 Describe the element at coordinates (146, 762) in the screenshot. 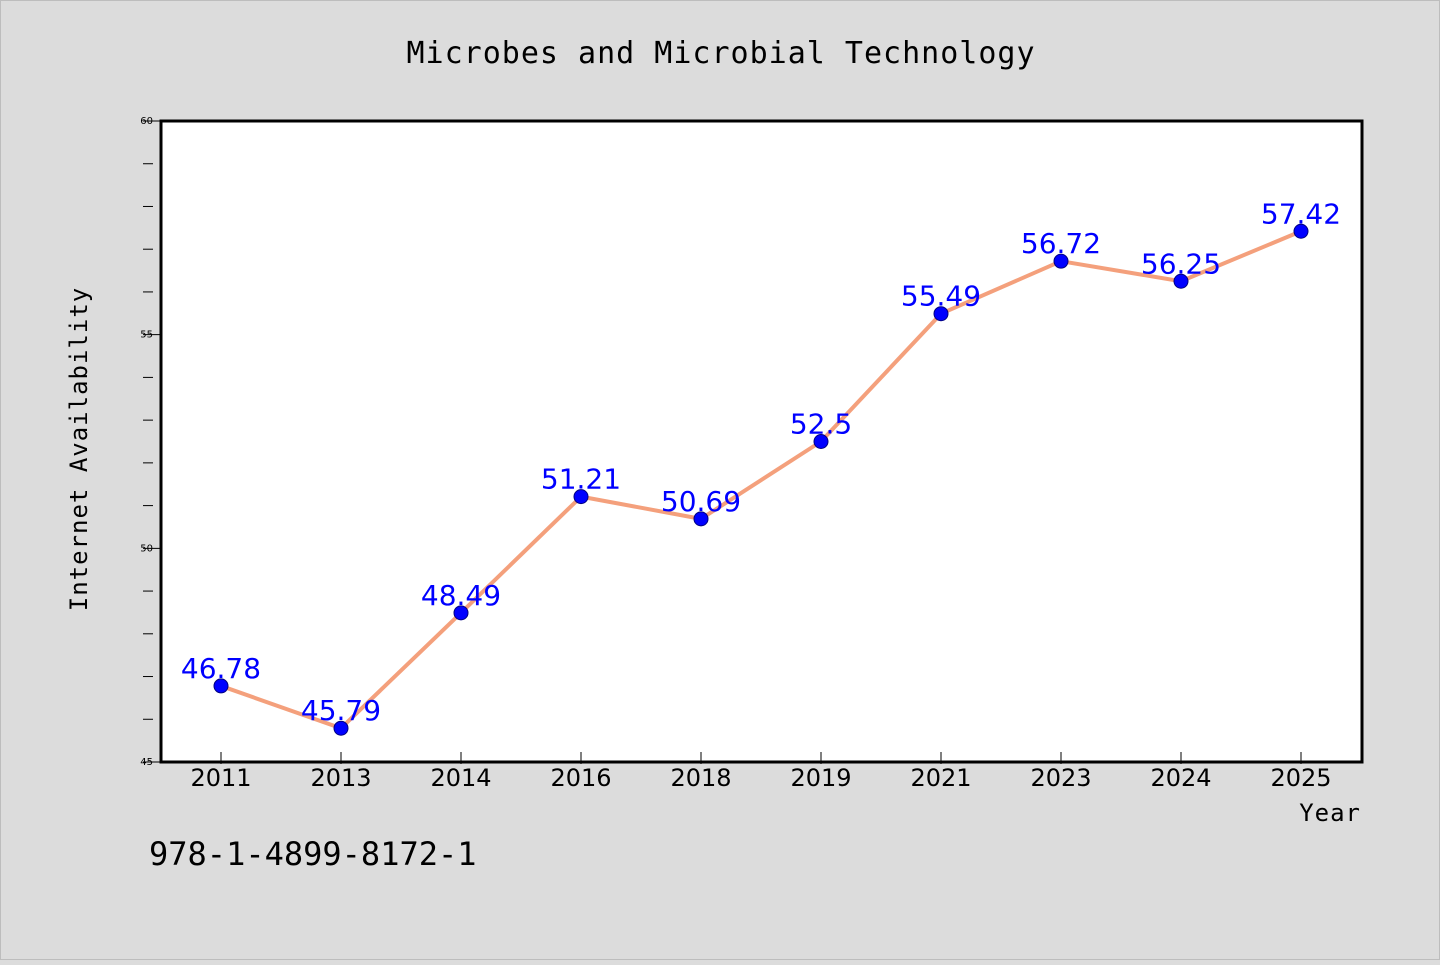

I see `y-tick-label: 45` at that location.